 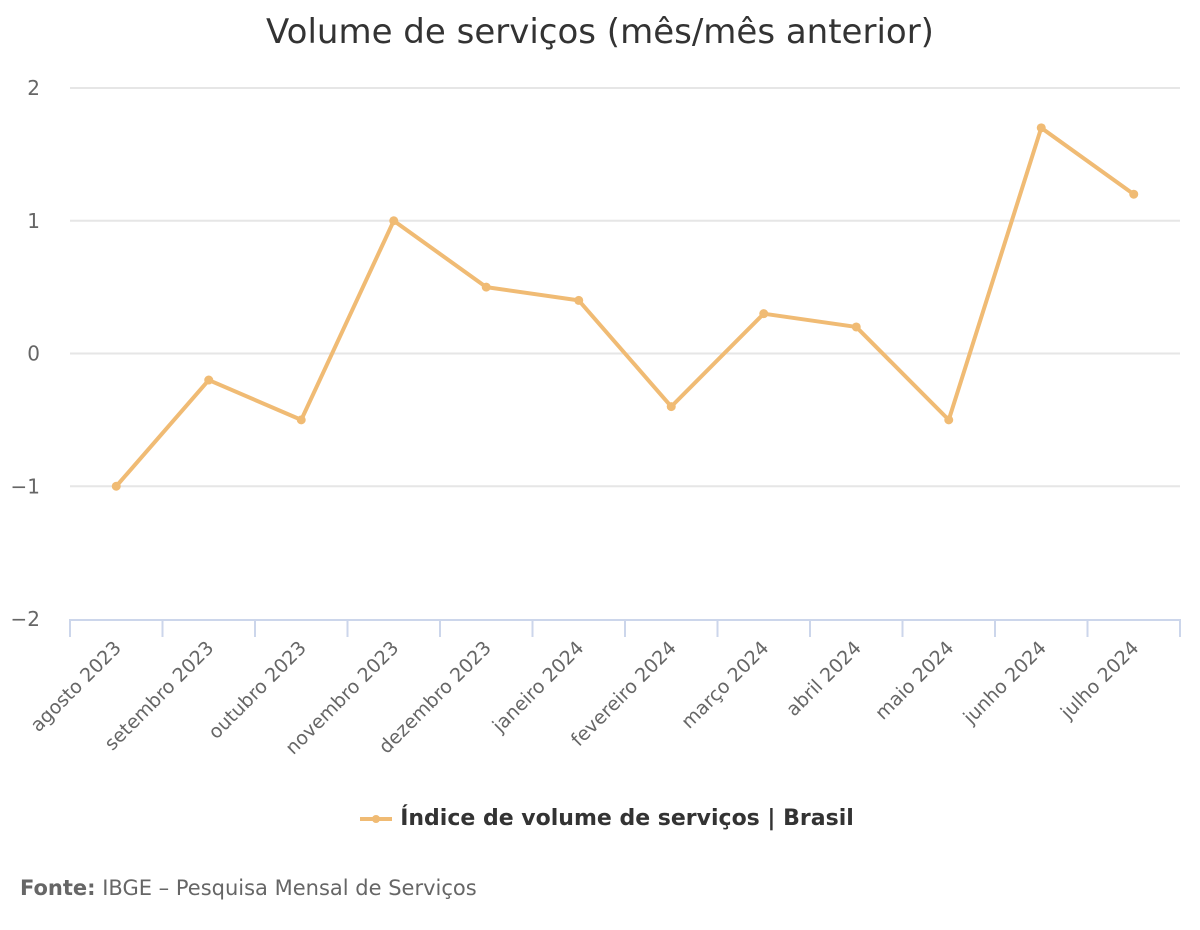 I want to click on y-tick-label: −2, so click(x=25, y=619).